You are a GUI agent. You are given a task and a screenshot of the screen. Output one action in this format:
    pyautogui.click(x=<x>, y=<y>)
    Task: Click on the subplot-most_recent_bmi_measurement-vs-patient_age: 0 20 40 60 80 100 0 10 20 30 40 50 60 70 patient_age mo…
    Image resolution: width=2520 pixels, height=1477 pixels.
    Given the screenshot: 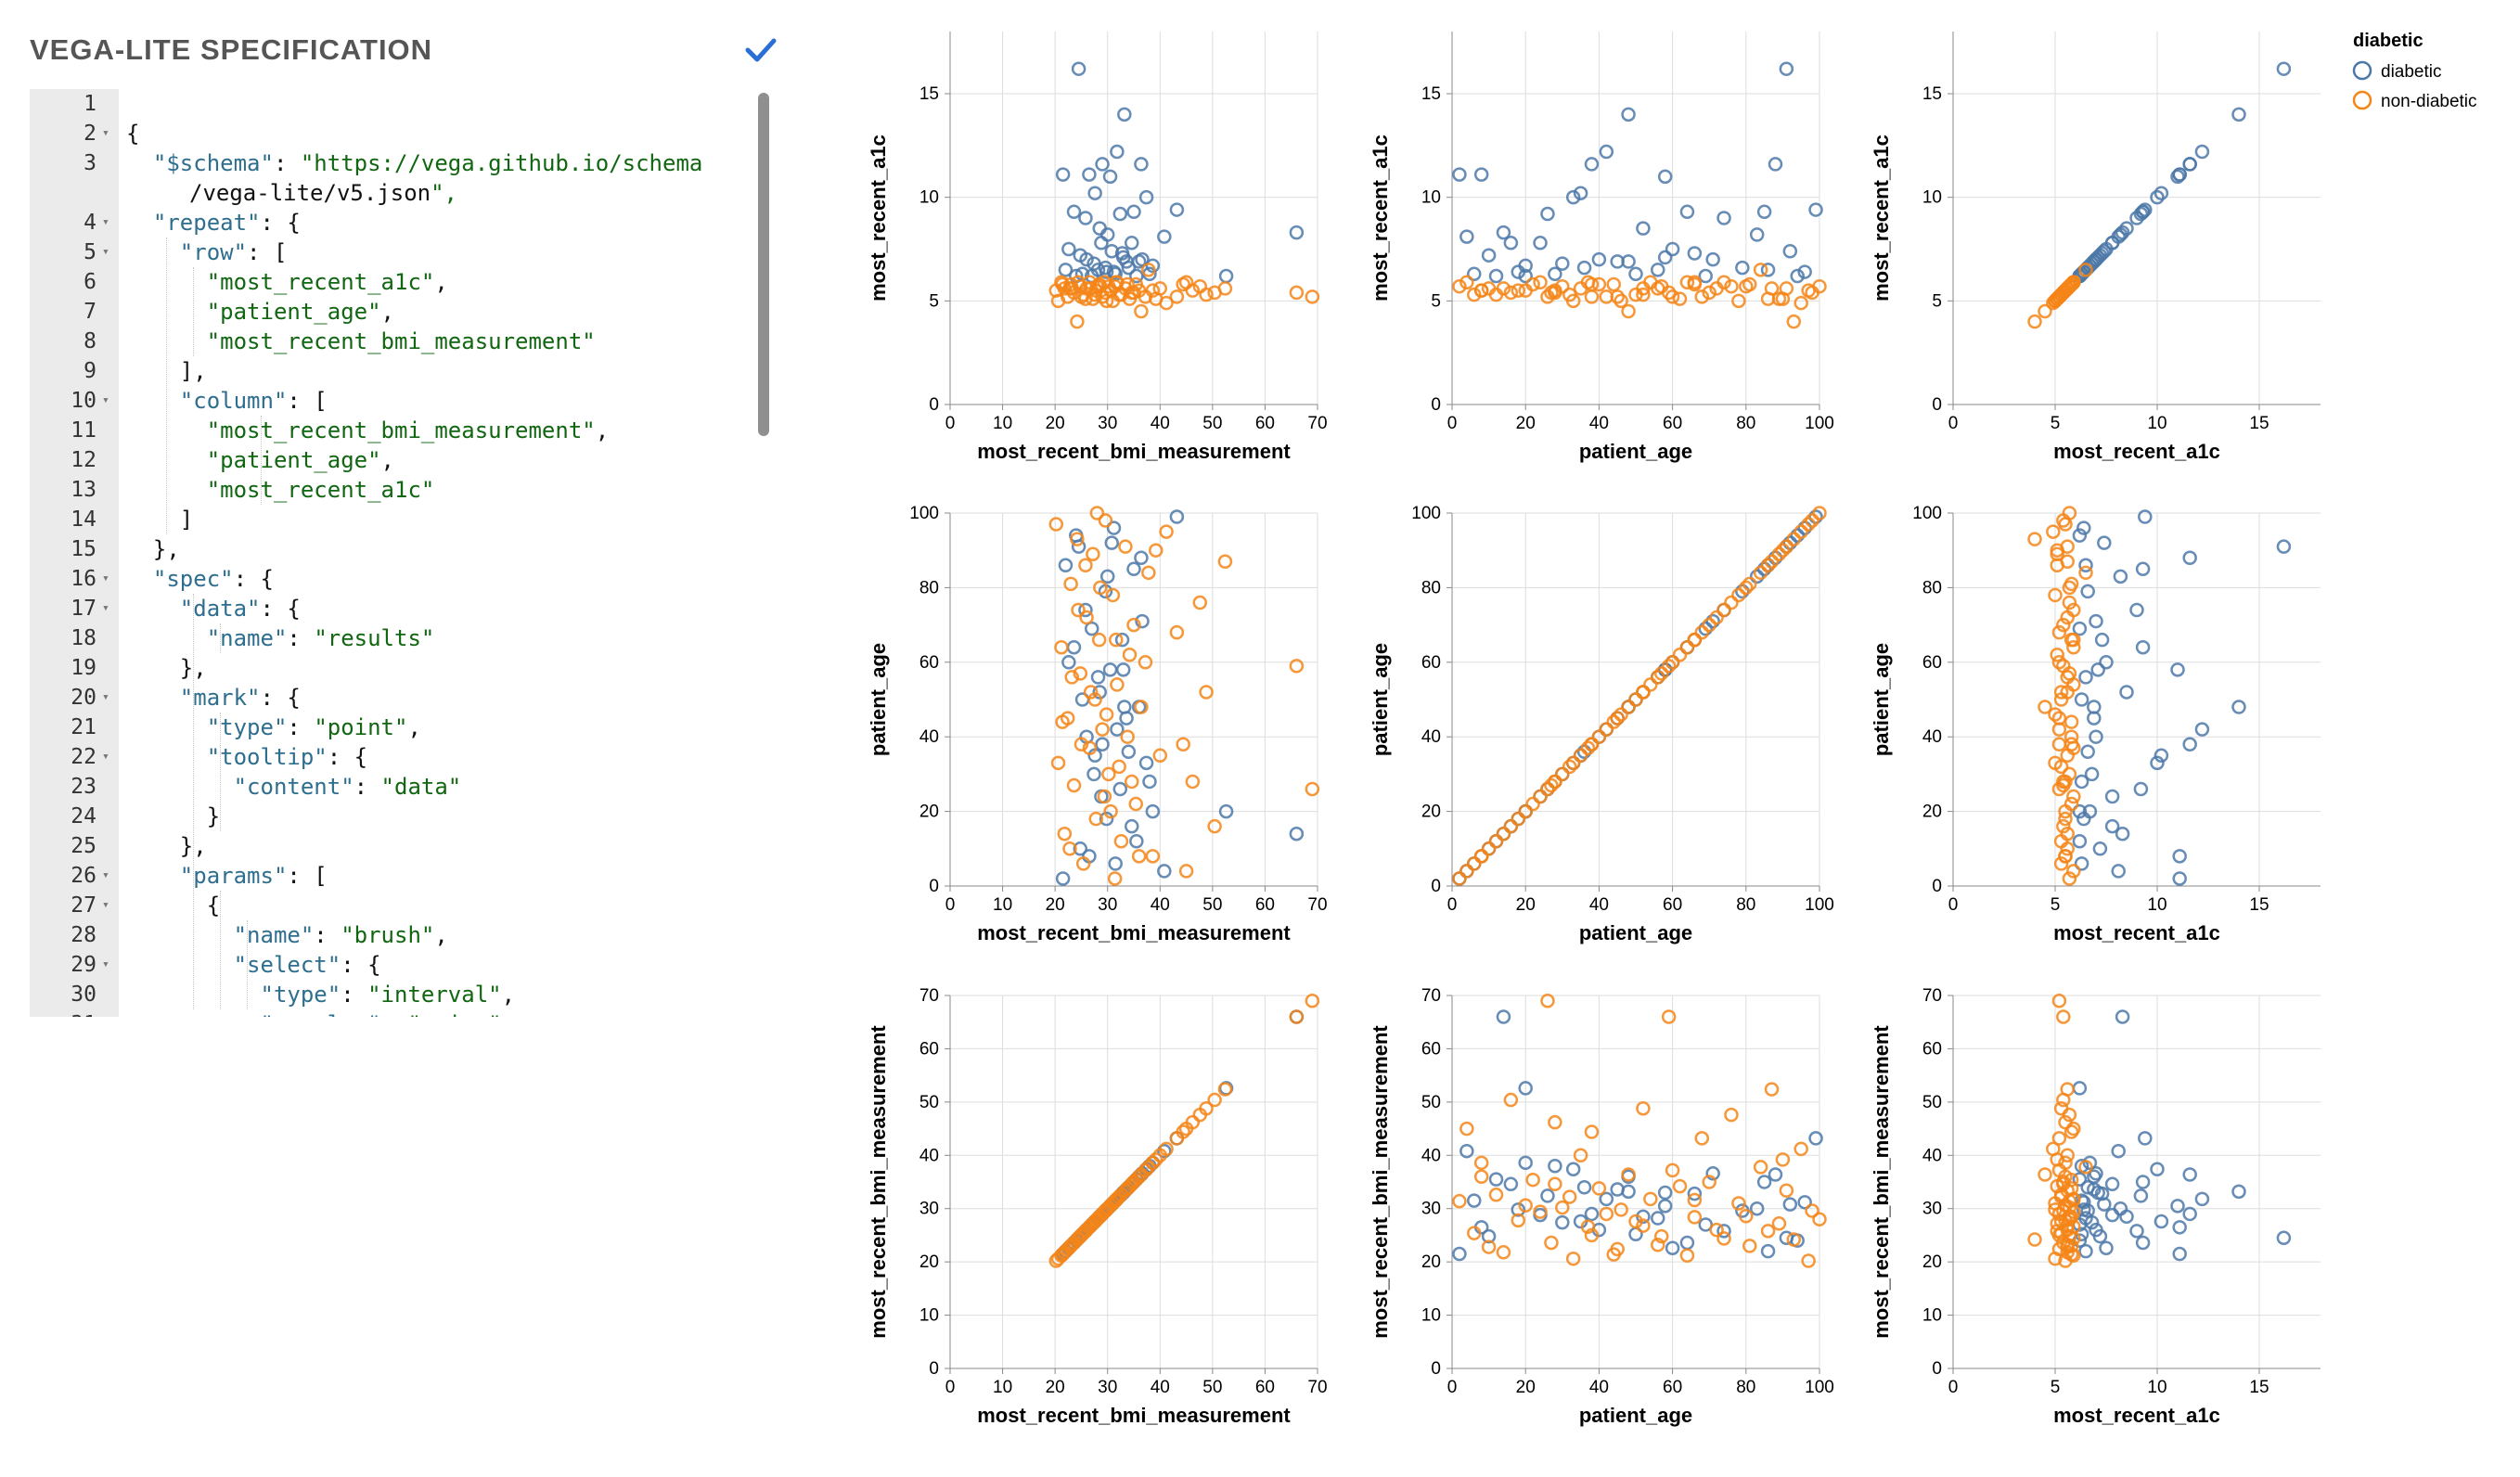 What is the action you would take?
    pyautogui.click(x=1601, y=1206)
    